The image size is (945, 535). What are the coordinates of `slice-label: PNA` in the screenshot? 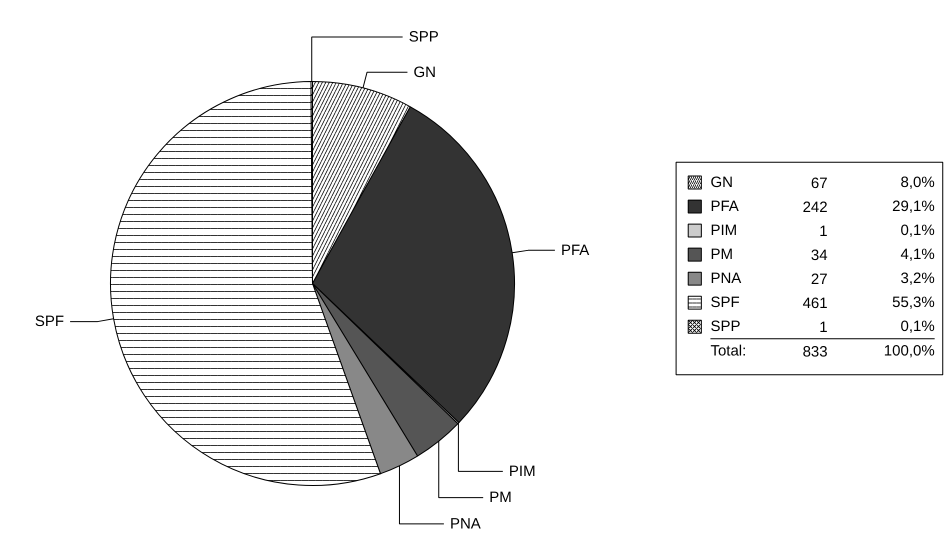 It's located at (465, 523).